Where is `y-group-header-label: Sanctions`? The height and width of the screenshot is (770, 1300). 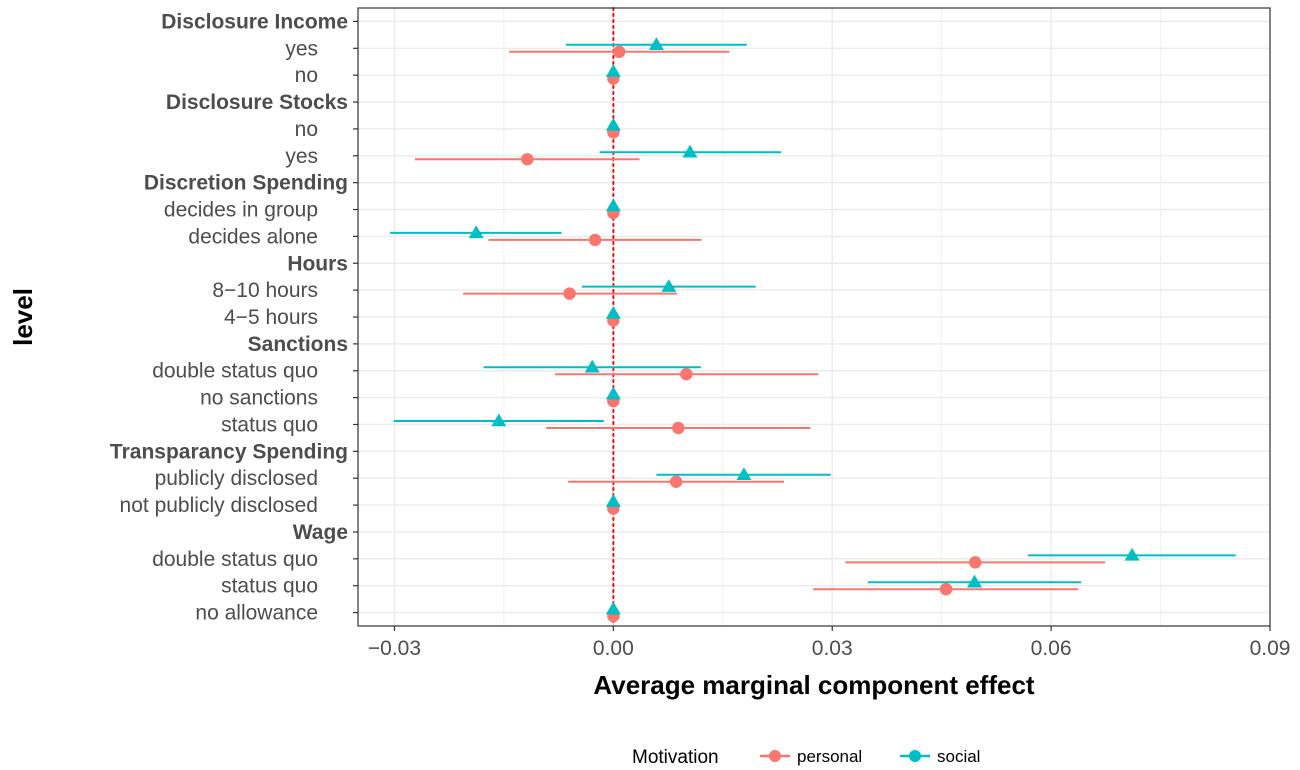 y-group-header-label: Sanctions is located at coordinates (298, 344).